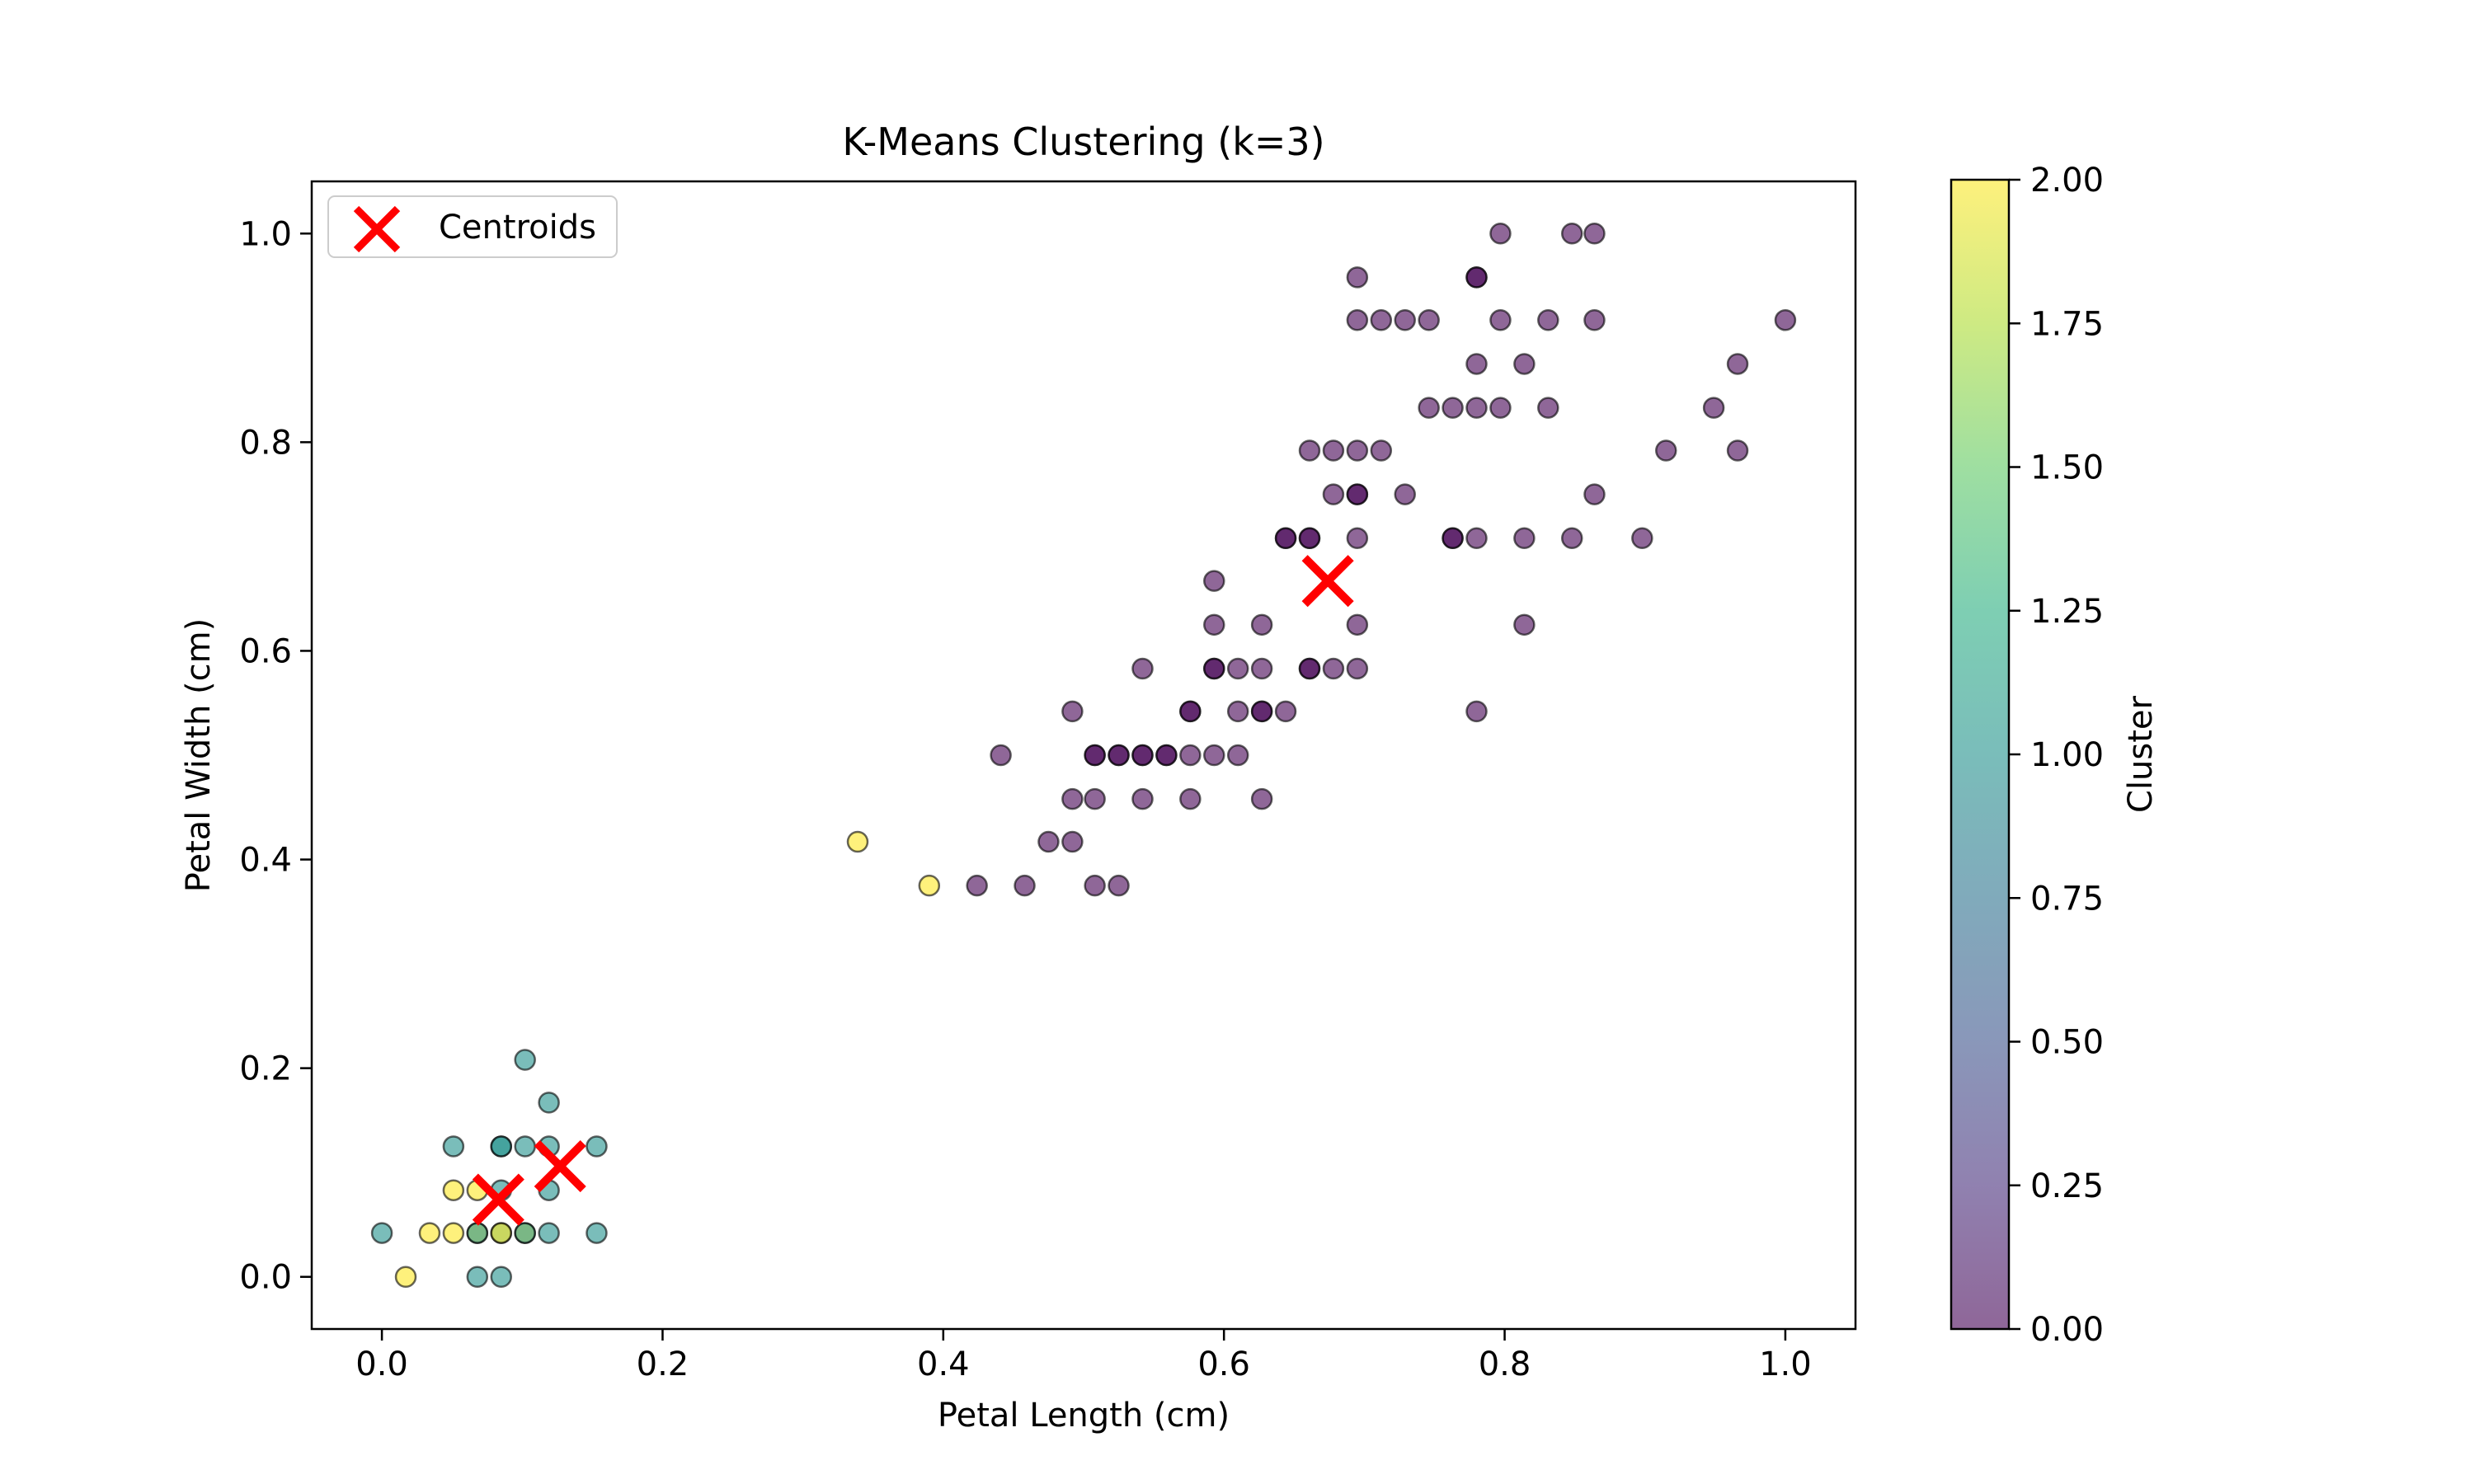 This screenshot has height=1484, width=2474. Describe the element at coordinates (517, 228) in the screenshot. I see `legend-entry-centroids: Centroids` at that location.